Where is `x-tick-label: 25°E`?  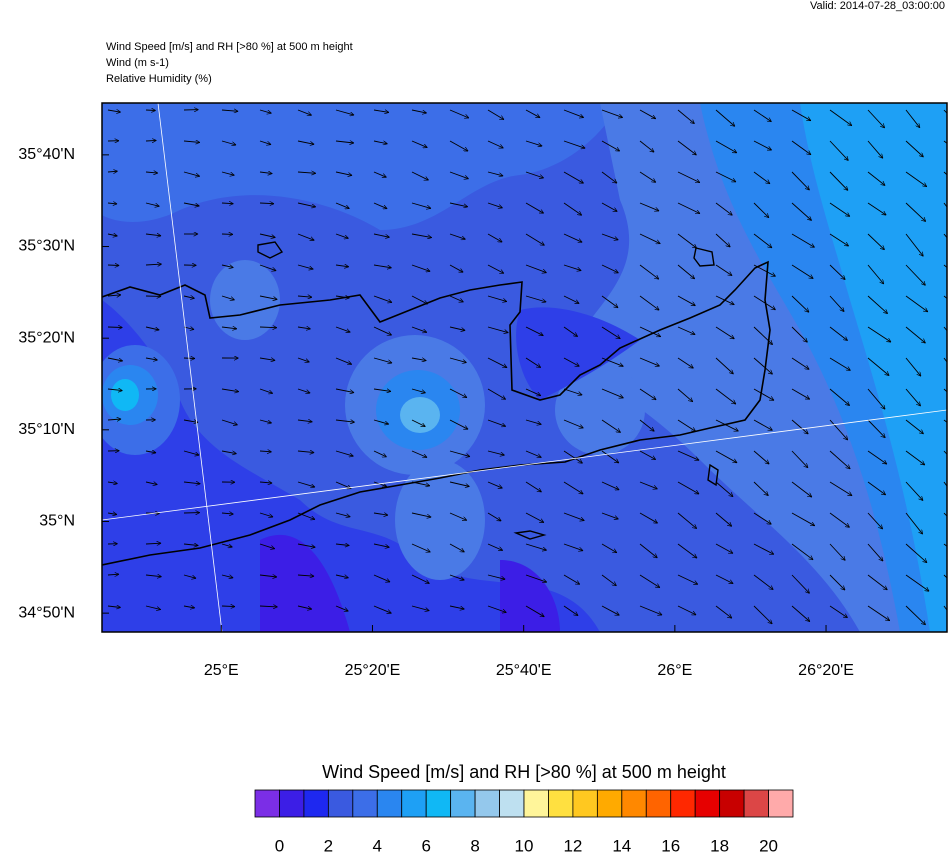
x-tick-label: 25°E is located at coordinates (221, 670).